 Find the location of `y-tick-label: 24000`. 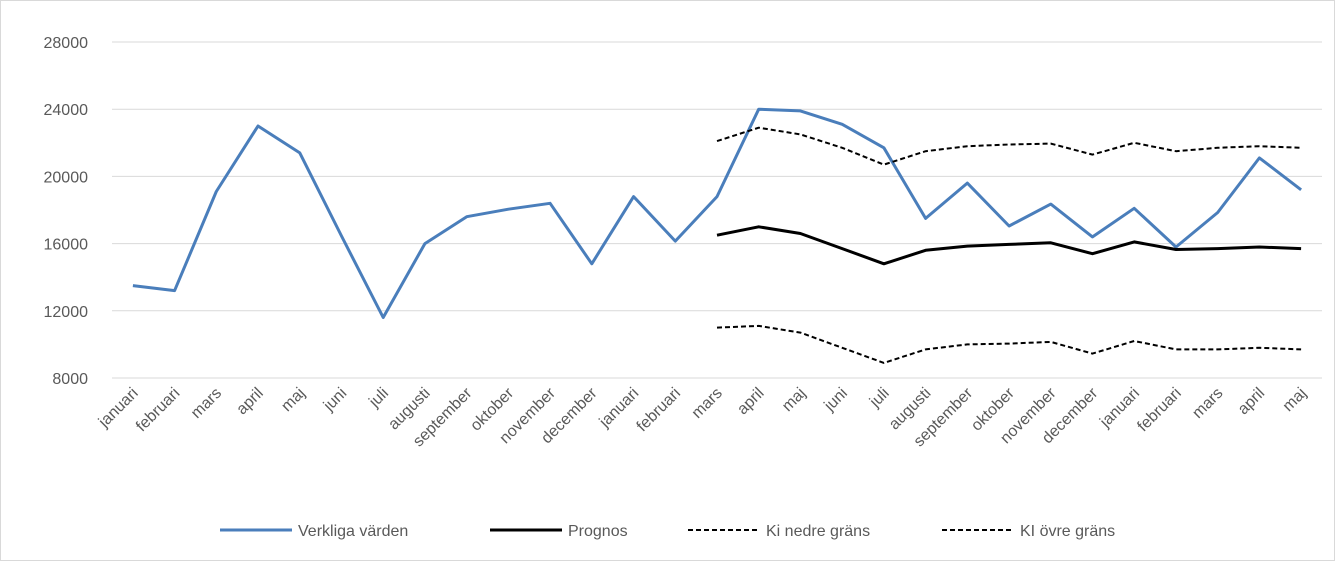

y-tick-label: 24000 is located at coordinates (66, 110).